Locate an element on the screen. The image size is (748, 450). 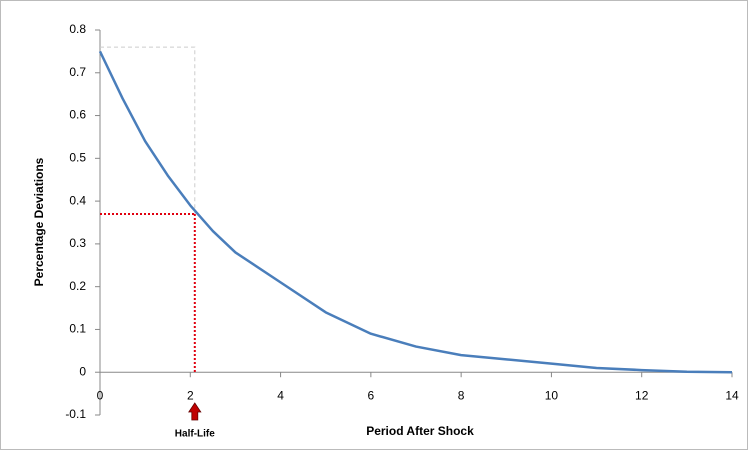
reference-box is located at coordinates (148, 130).